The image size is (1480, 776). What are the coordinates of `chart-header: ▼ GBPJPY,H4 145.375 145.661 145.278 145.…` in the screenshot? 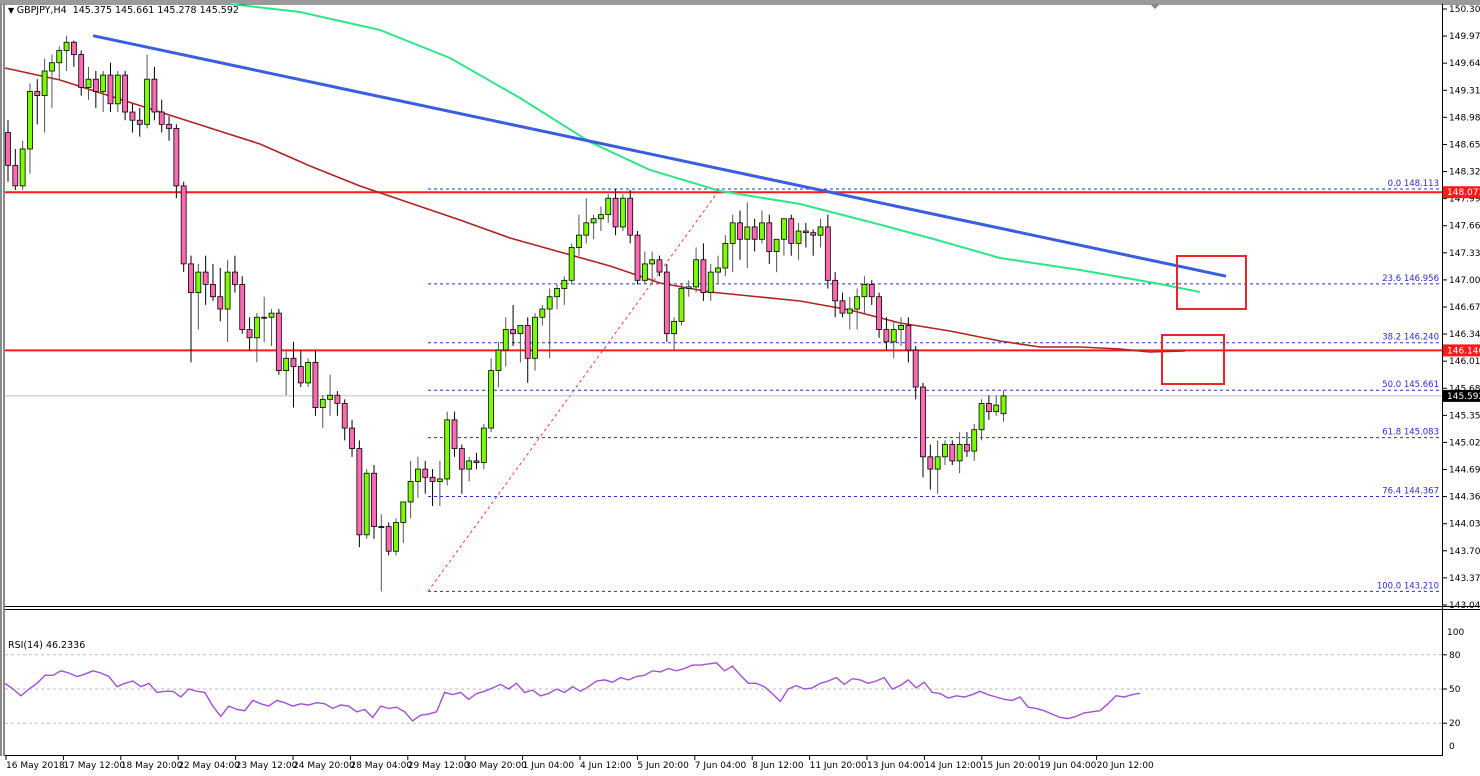 It's located at (123, 10).